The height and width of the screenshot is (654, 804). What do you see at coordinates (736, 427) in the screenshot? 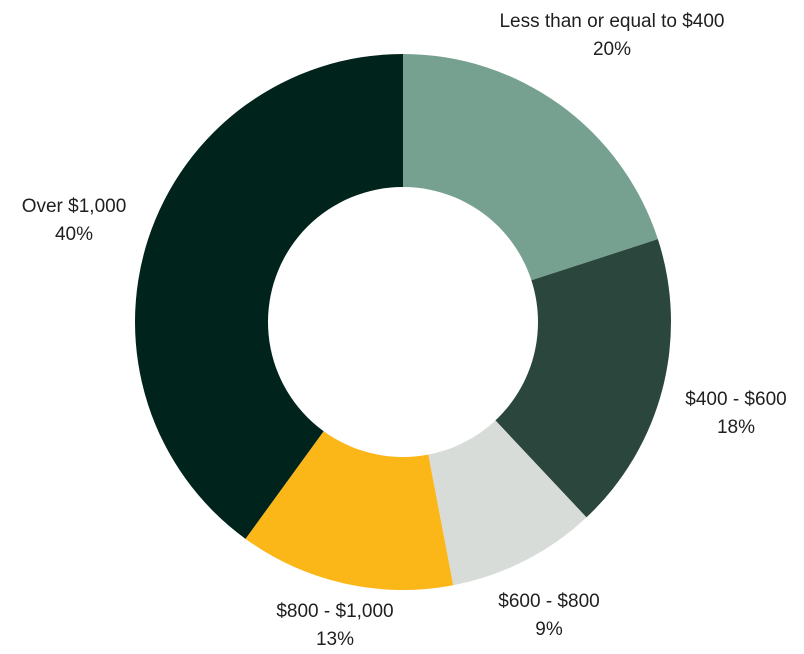
I see `slice-value-400-600: 18%` at bounding box center [736, 427].